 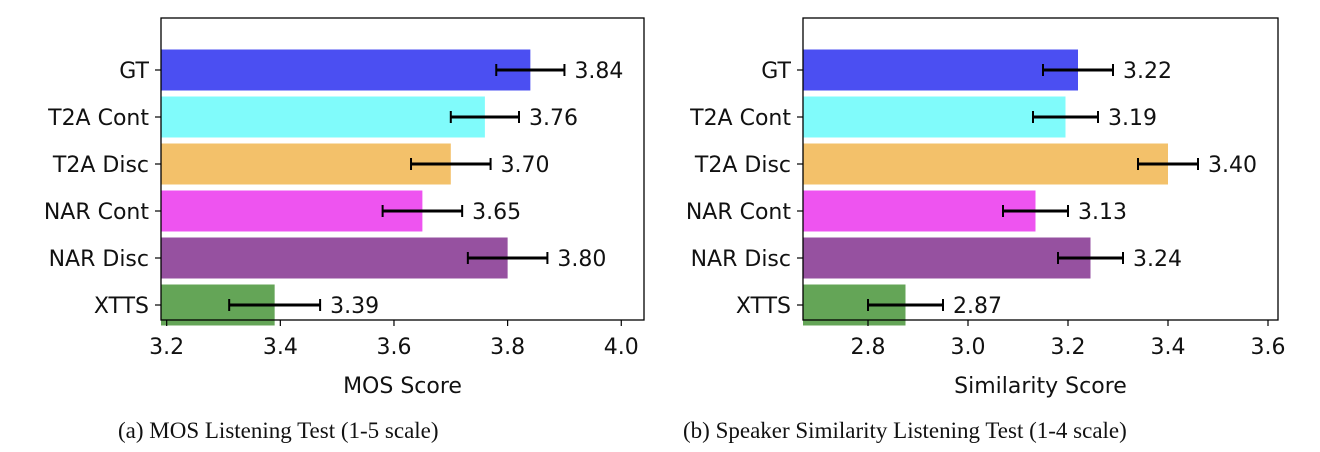 What do you see at coordinates (977, 306) in the screenshot?
I see `value-label: 2.87` at bounding box center [977, 306].